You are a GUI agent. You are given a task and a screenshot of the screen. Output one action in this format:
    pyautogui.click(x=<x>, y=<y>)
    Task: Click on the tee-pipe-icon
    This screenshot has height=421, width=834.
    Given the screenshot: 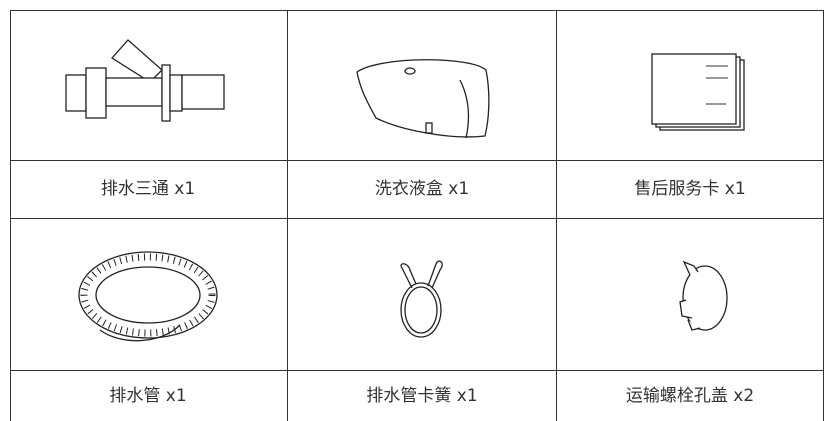 What is the action you would take?
    pyautogui.click(x=145, y=80)
    